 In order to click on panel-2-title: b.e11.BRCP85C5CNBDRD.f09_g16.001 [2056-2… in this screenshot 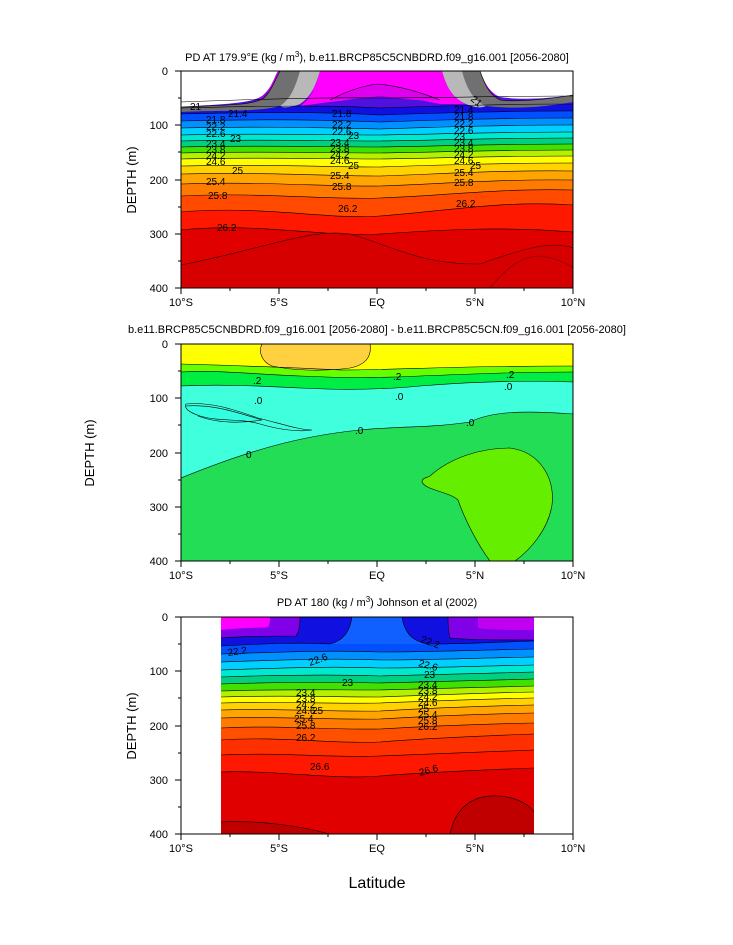, I will do `click(377, 330)`.